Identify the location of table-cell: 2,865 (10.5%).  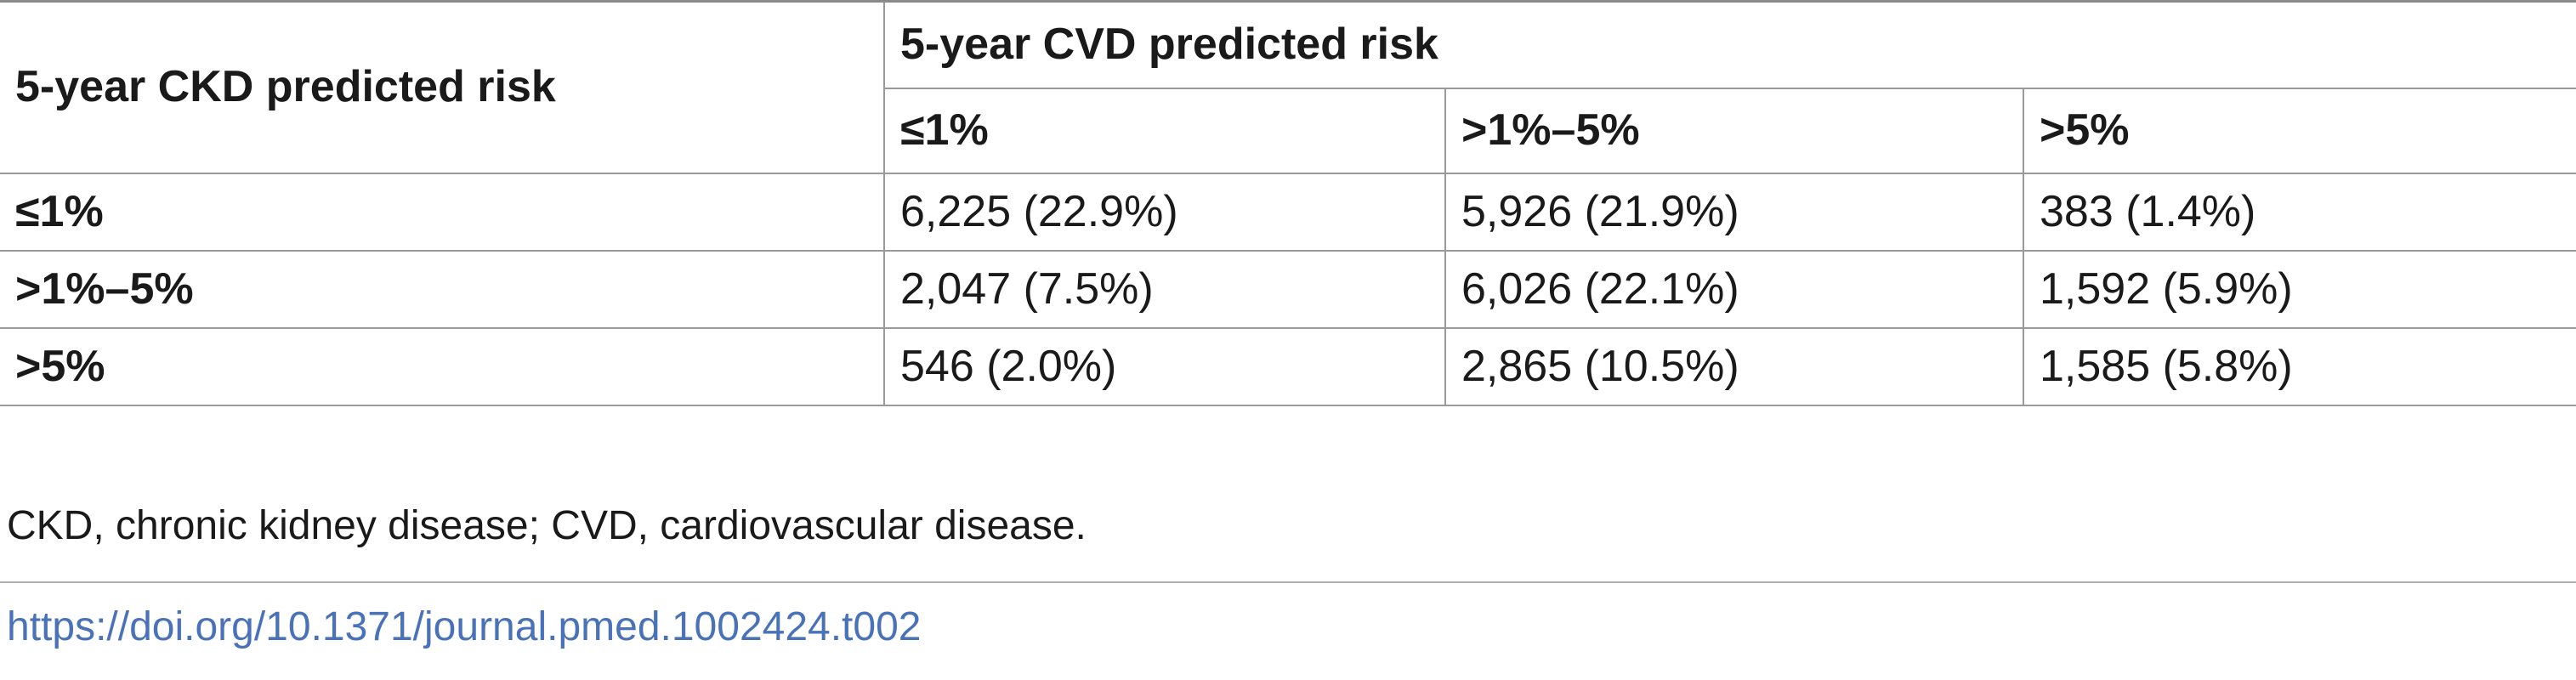
(1734, 367).